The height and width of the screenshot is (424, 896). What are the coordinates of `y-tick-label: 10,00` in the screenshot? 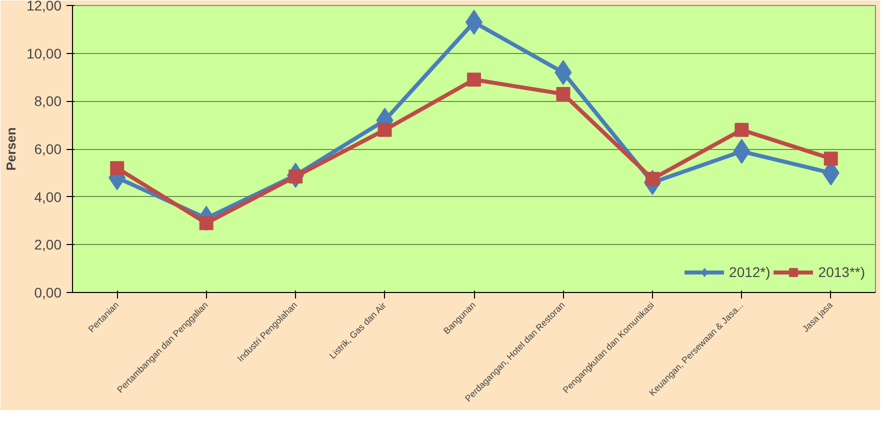 It's located at (44, 53).